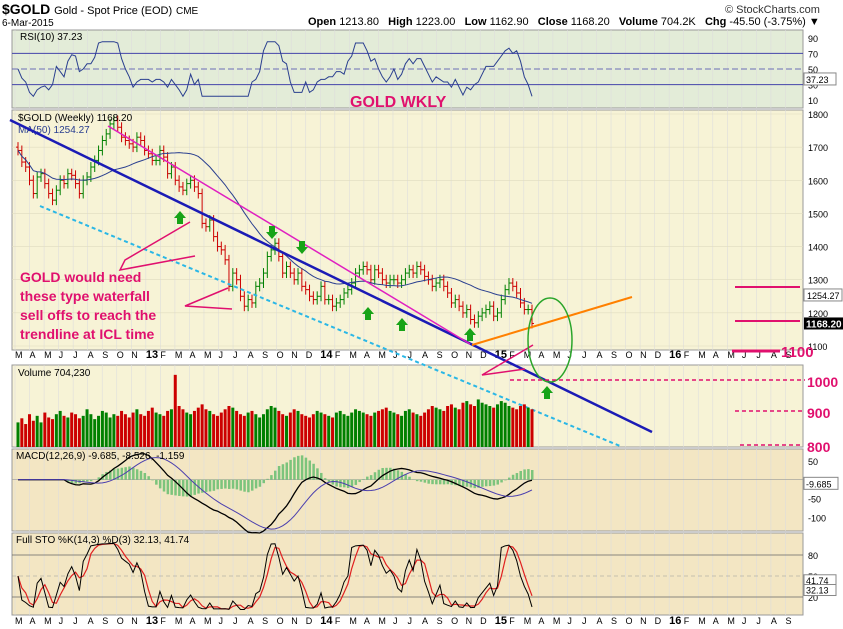 This screenshot has width=843, height=629. What do you see at coordinates (54, 130) in the screenshot?
I see `ma-legend: MA(50) 1254.27` at bounding box center [54, 130].